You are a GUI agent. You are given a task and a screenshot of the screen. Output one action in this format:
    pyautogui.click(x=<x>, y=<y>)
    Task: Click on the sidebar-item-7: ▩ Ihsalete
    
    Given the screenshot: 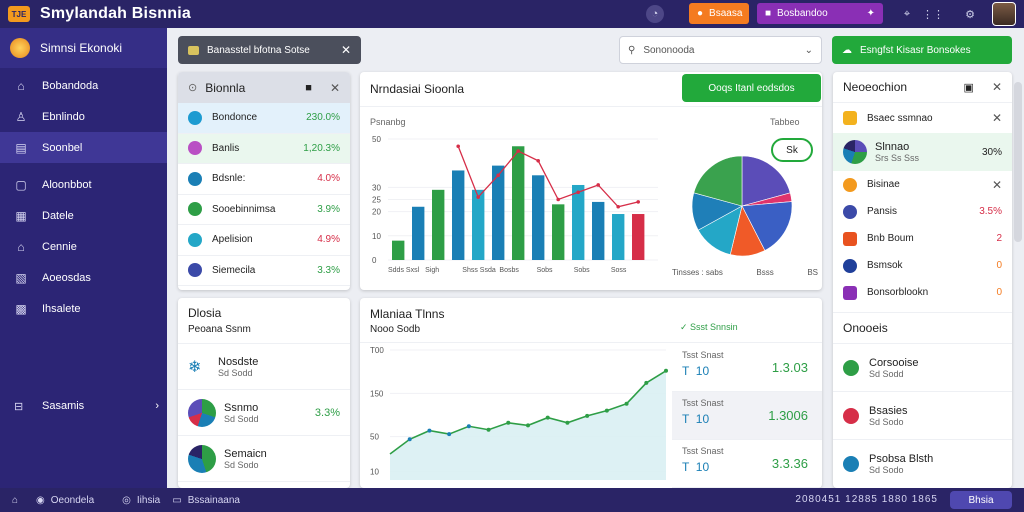 What is the action you would take?
    pyautogui.click(x=48, y=308)
    